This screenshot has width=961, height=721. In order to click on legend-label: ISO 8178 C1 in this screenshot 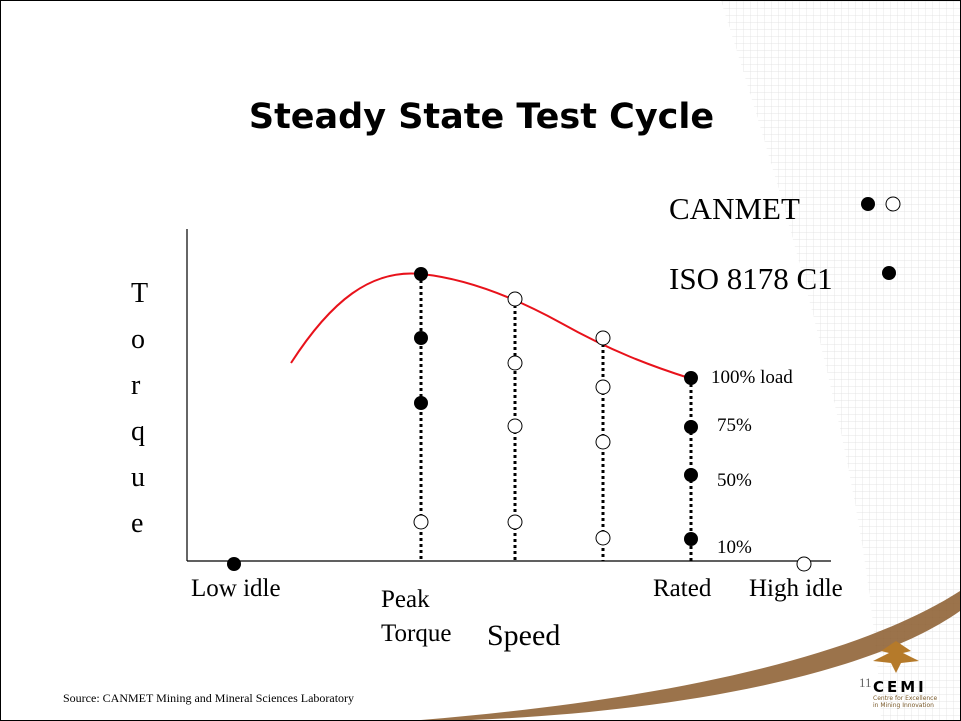, I will do `click(751, 278)`.